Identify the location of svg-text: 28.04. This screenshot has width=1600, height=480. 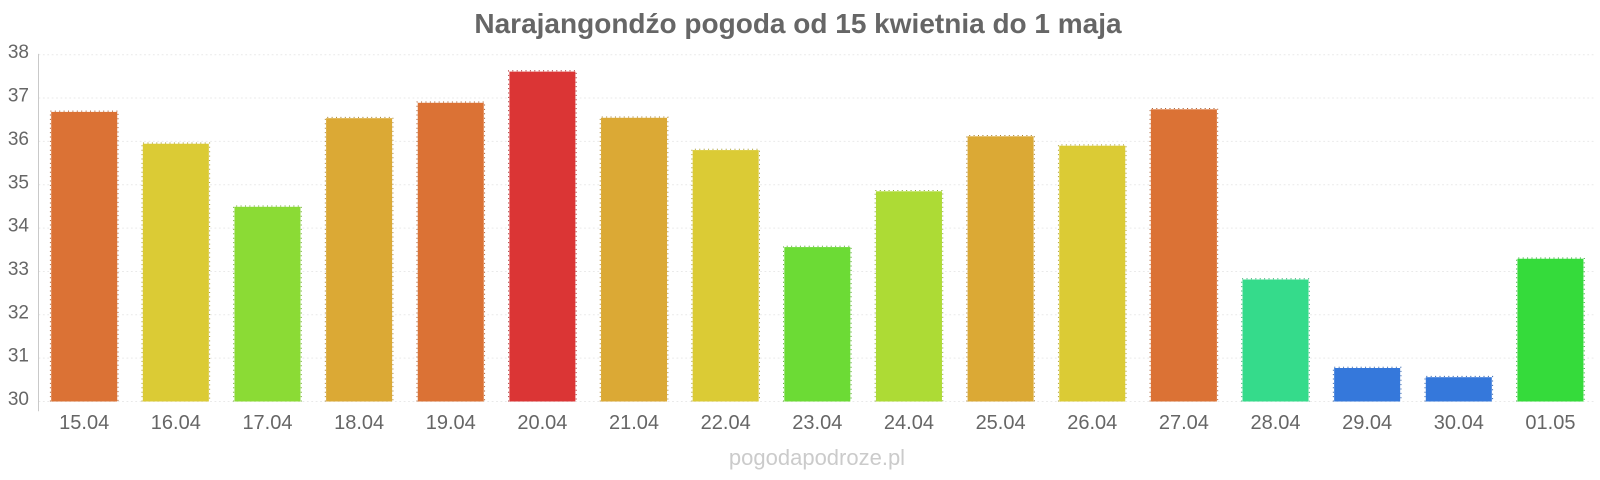
(1275, 423).